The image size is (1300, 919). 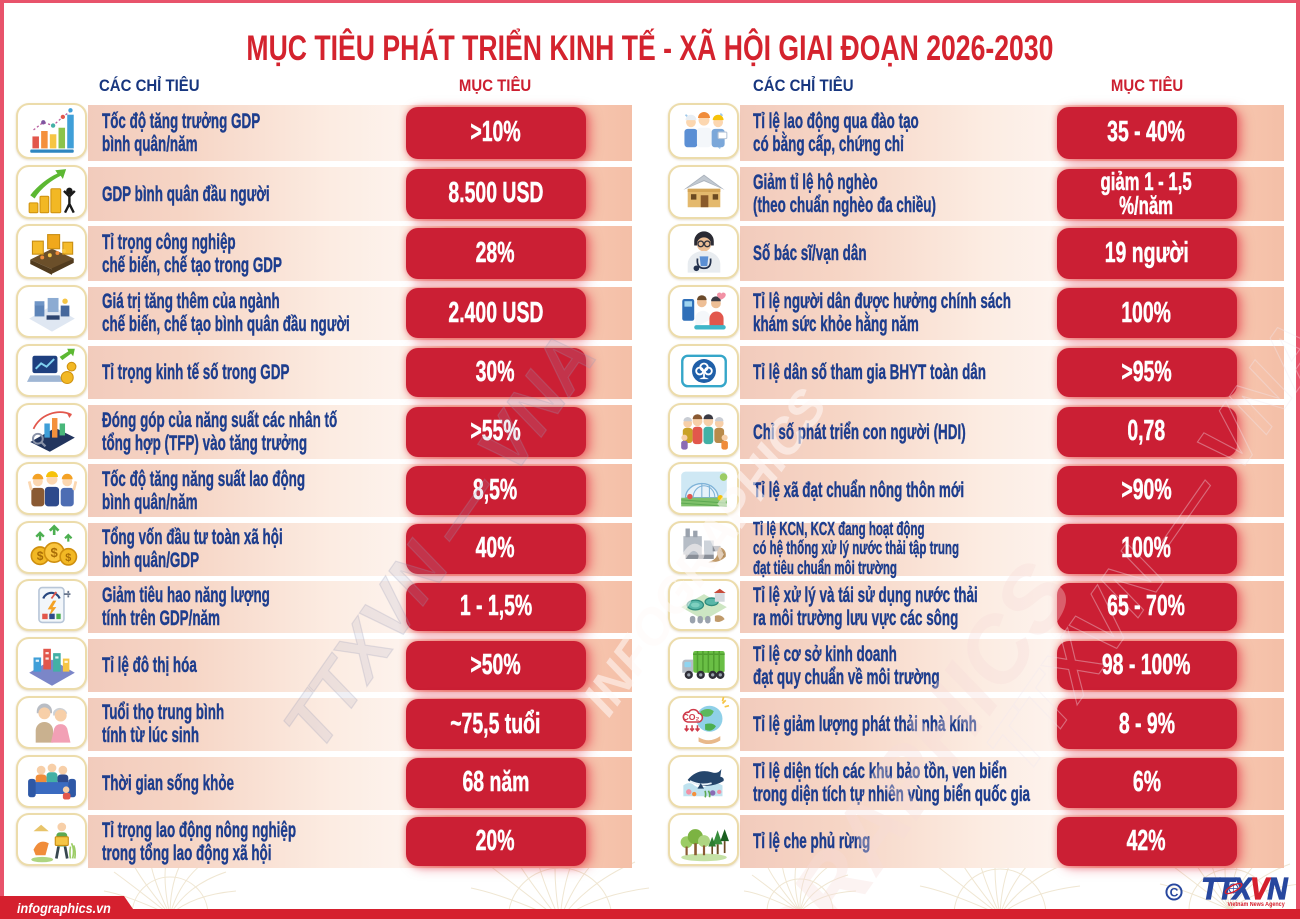 I want to click on svg-text: CO₂, so click(x=690, y=717).